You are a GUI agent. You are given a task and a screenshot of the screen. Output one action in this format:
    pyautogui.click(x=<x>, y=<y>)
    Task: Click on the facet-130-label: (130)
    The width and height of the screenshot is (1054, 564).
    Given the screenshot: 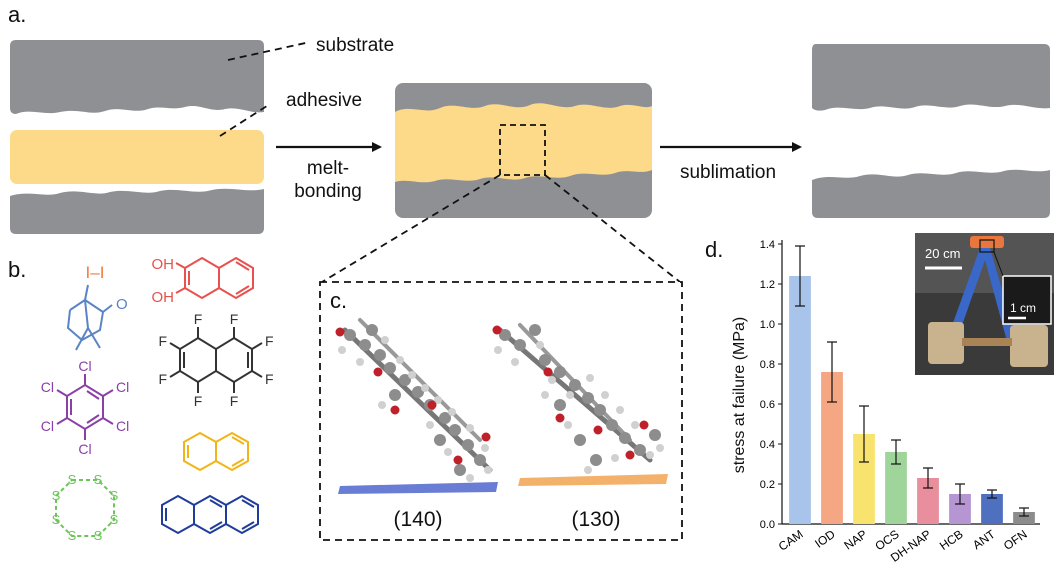 What is the action you would take?
    pyautogui.click(x=595, y=519)
    